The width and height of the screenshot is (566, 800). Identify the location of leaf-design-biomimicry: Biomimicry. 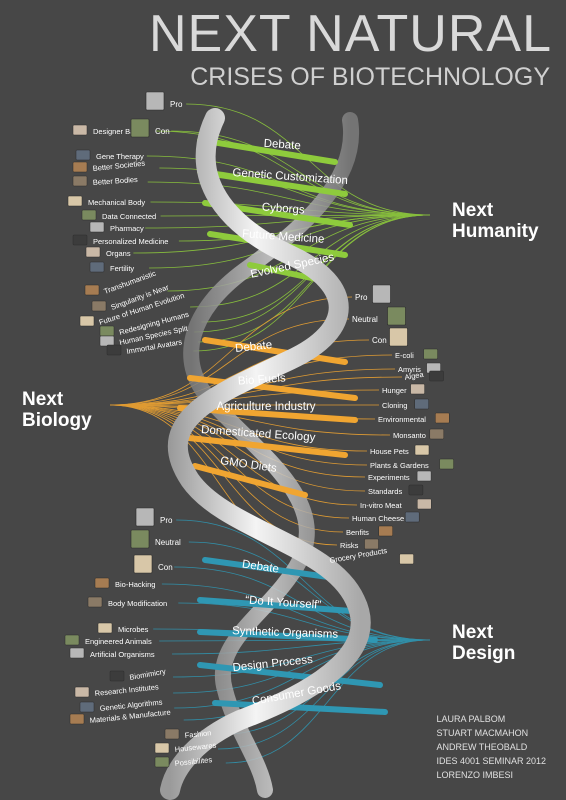
(148, 674).